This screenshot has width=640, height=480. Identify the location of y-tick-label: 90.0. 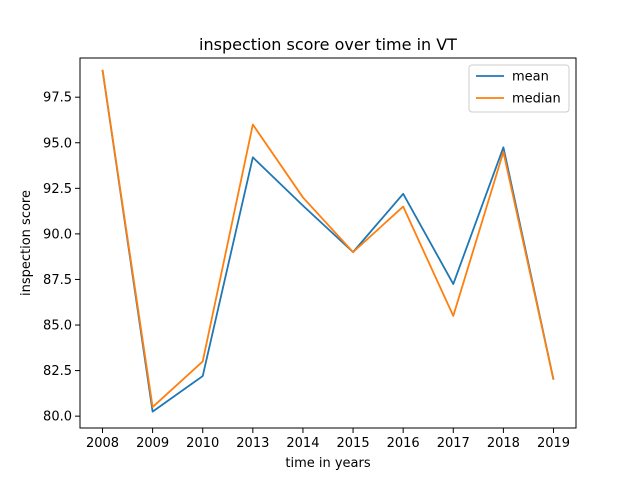
(57, 234).